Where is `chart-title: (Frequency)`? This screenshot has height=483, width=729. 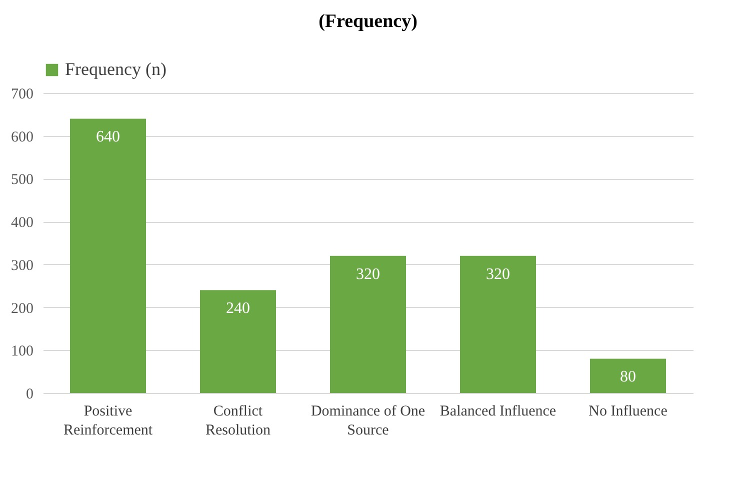
chart-title: (Frequency) is located at coordinates (368, 21).